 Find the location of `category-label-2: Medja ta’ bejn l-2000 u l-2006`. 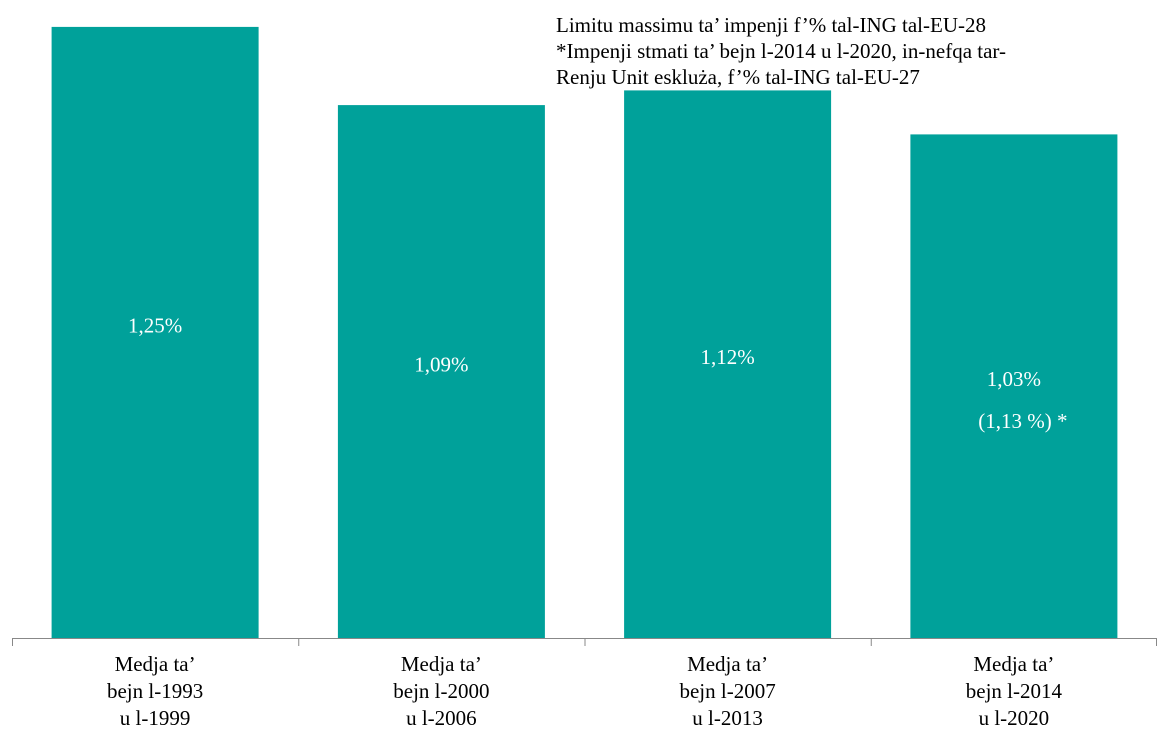

category-label-2: Medja ta’ bejn l-2000 u l-2006 is located at coordinates (441, 691).